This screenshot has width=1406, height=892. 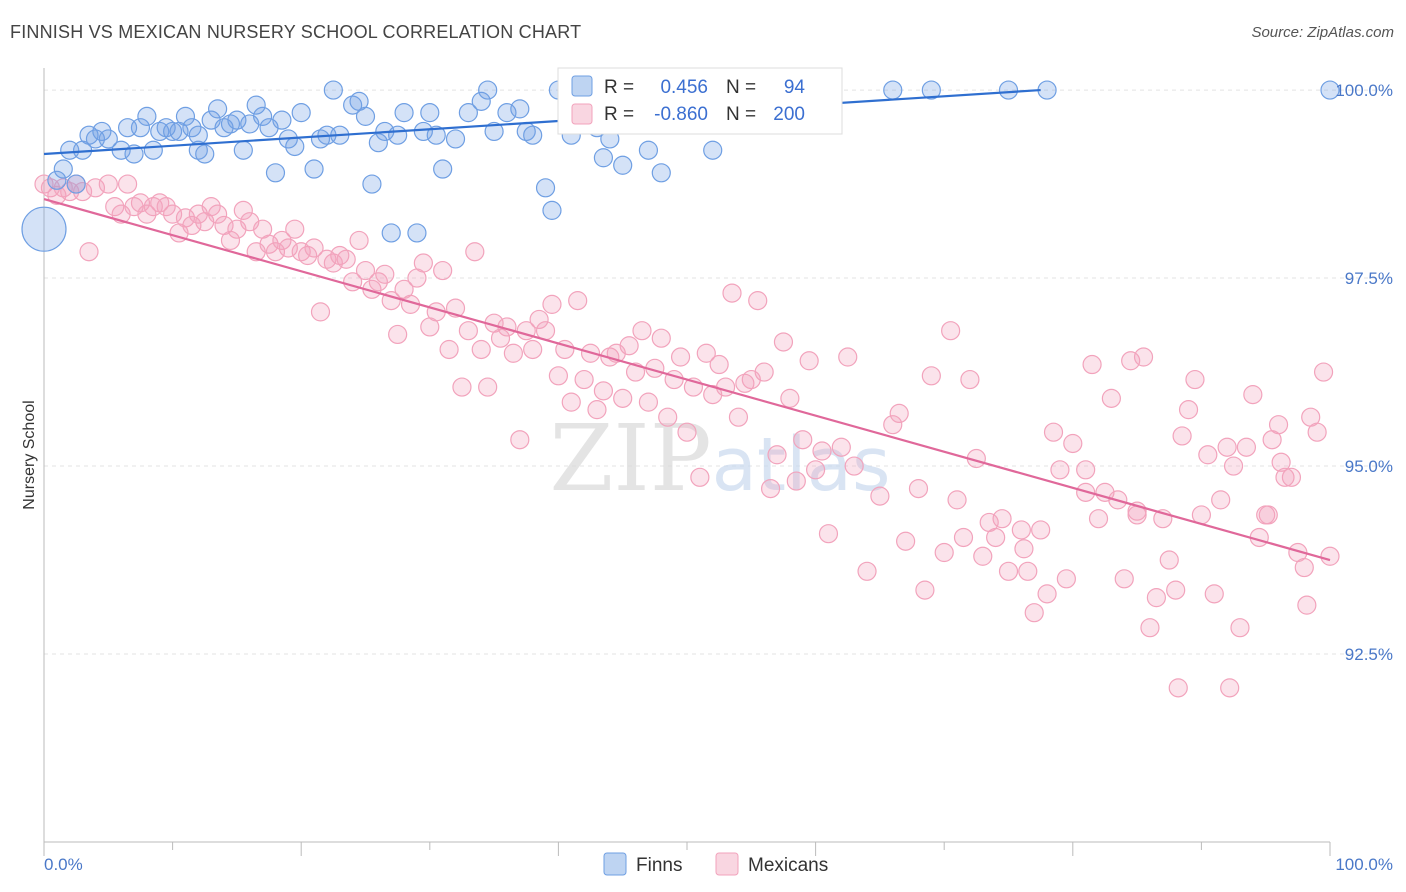 What do you see at coordinates (715, 864) in the screenshot?
I see `series-legend: Finns Mexicans` at bounding box center [715, 864].